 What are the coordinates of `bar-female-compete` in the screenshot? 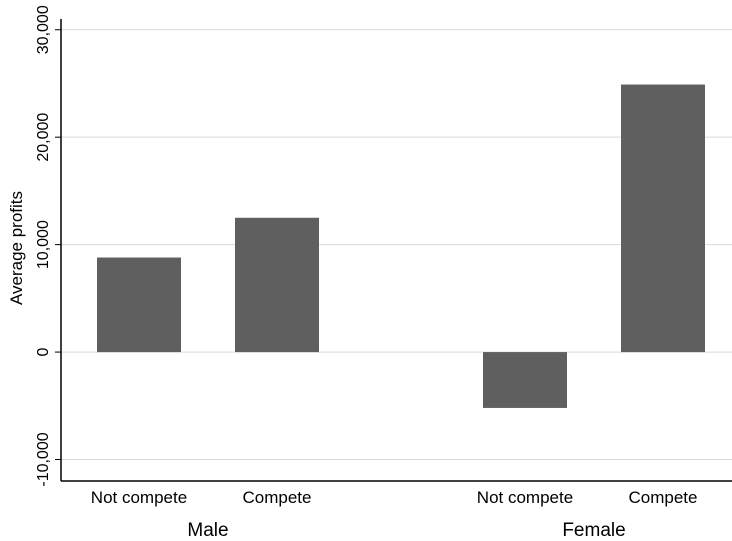 It's located at (663, 218).